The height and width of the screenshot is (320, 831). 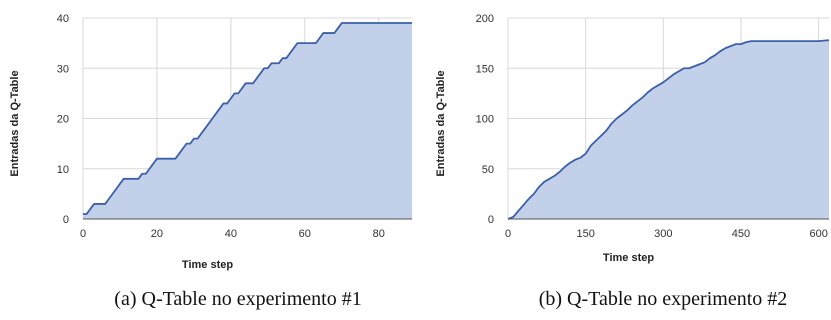 What do you see at coordinates (663, 234) in the screenshot?
I see `x-tick-label: 300` at bounding box center [663, 234].